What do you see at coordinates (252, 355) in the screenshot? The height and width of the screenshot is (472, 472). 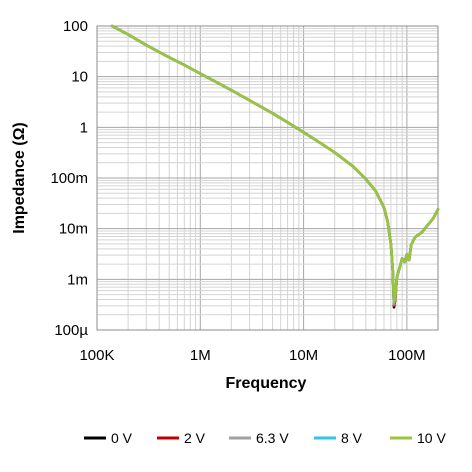 I see `x-axis-ticks: 100K 1M 10M 100M` at bounding box center [252, 355].